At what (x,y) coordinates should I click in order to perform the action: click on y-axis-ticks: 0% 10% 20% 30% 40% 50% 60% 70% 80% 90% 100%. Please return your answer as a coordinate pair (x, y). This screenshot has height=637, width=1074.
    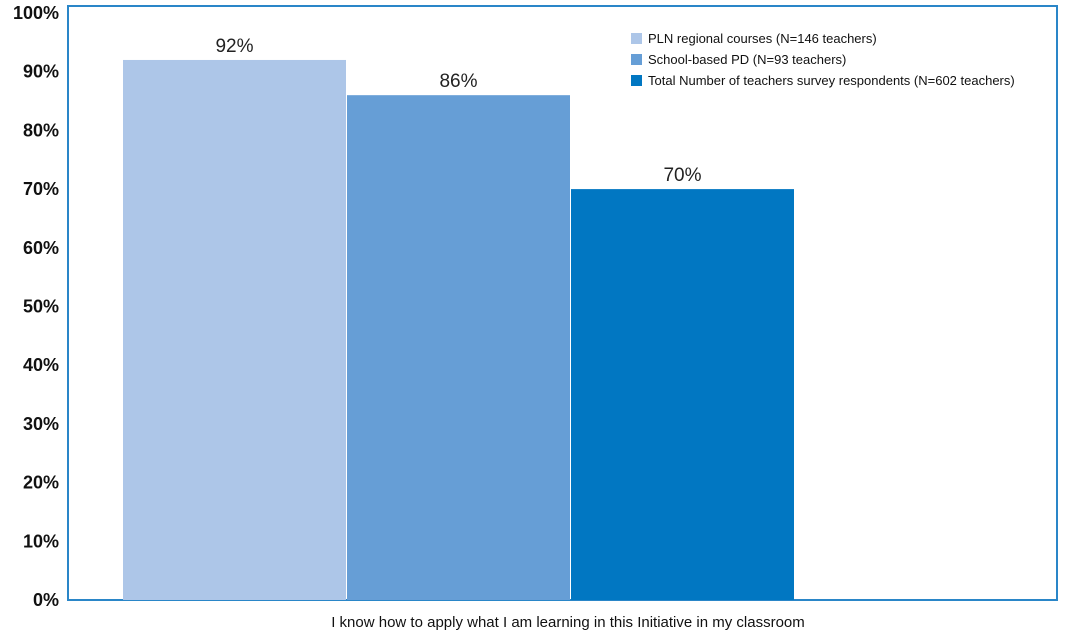
    Looking at the image, I should click on (36, 306).